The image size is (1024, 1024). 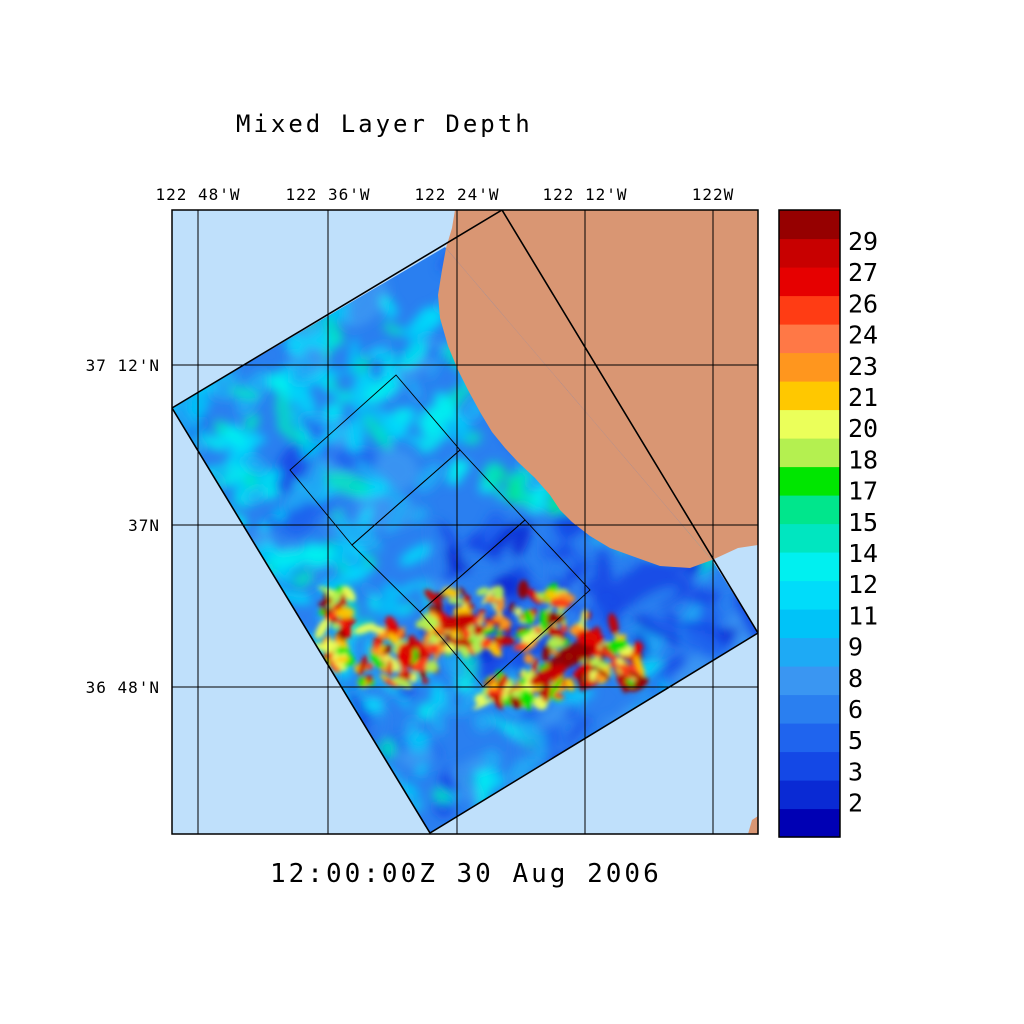 What do you see at coordinates (863, 522) in the screenshot?
I see `colorbar-label: 15` at bounding box center [863, 522].